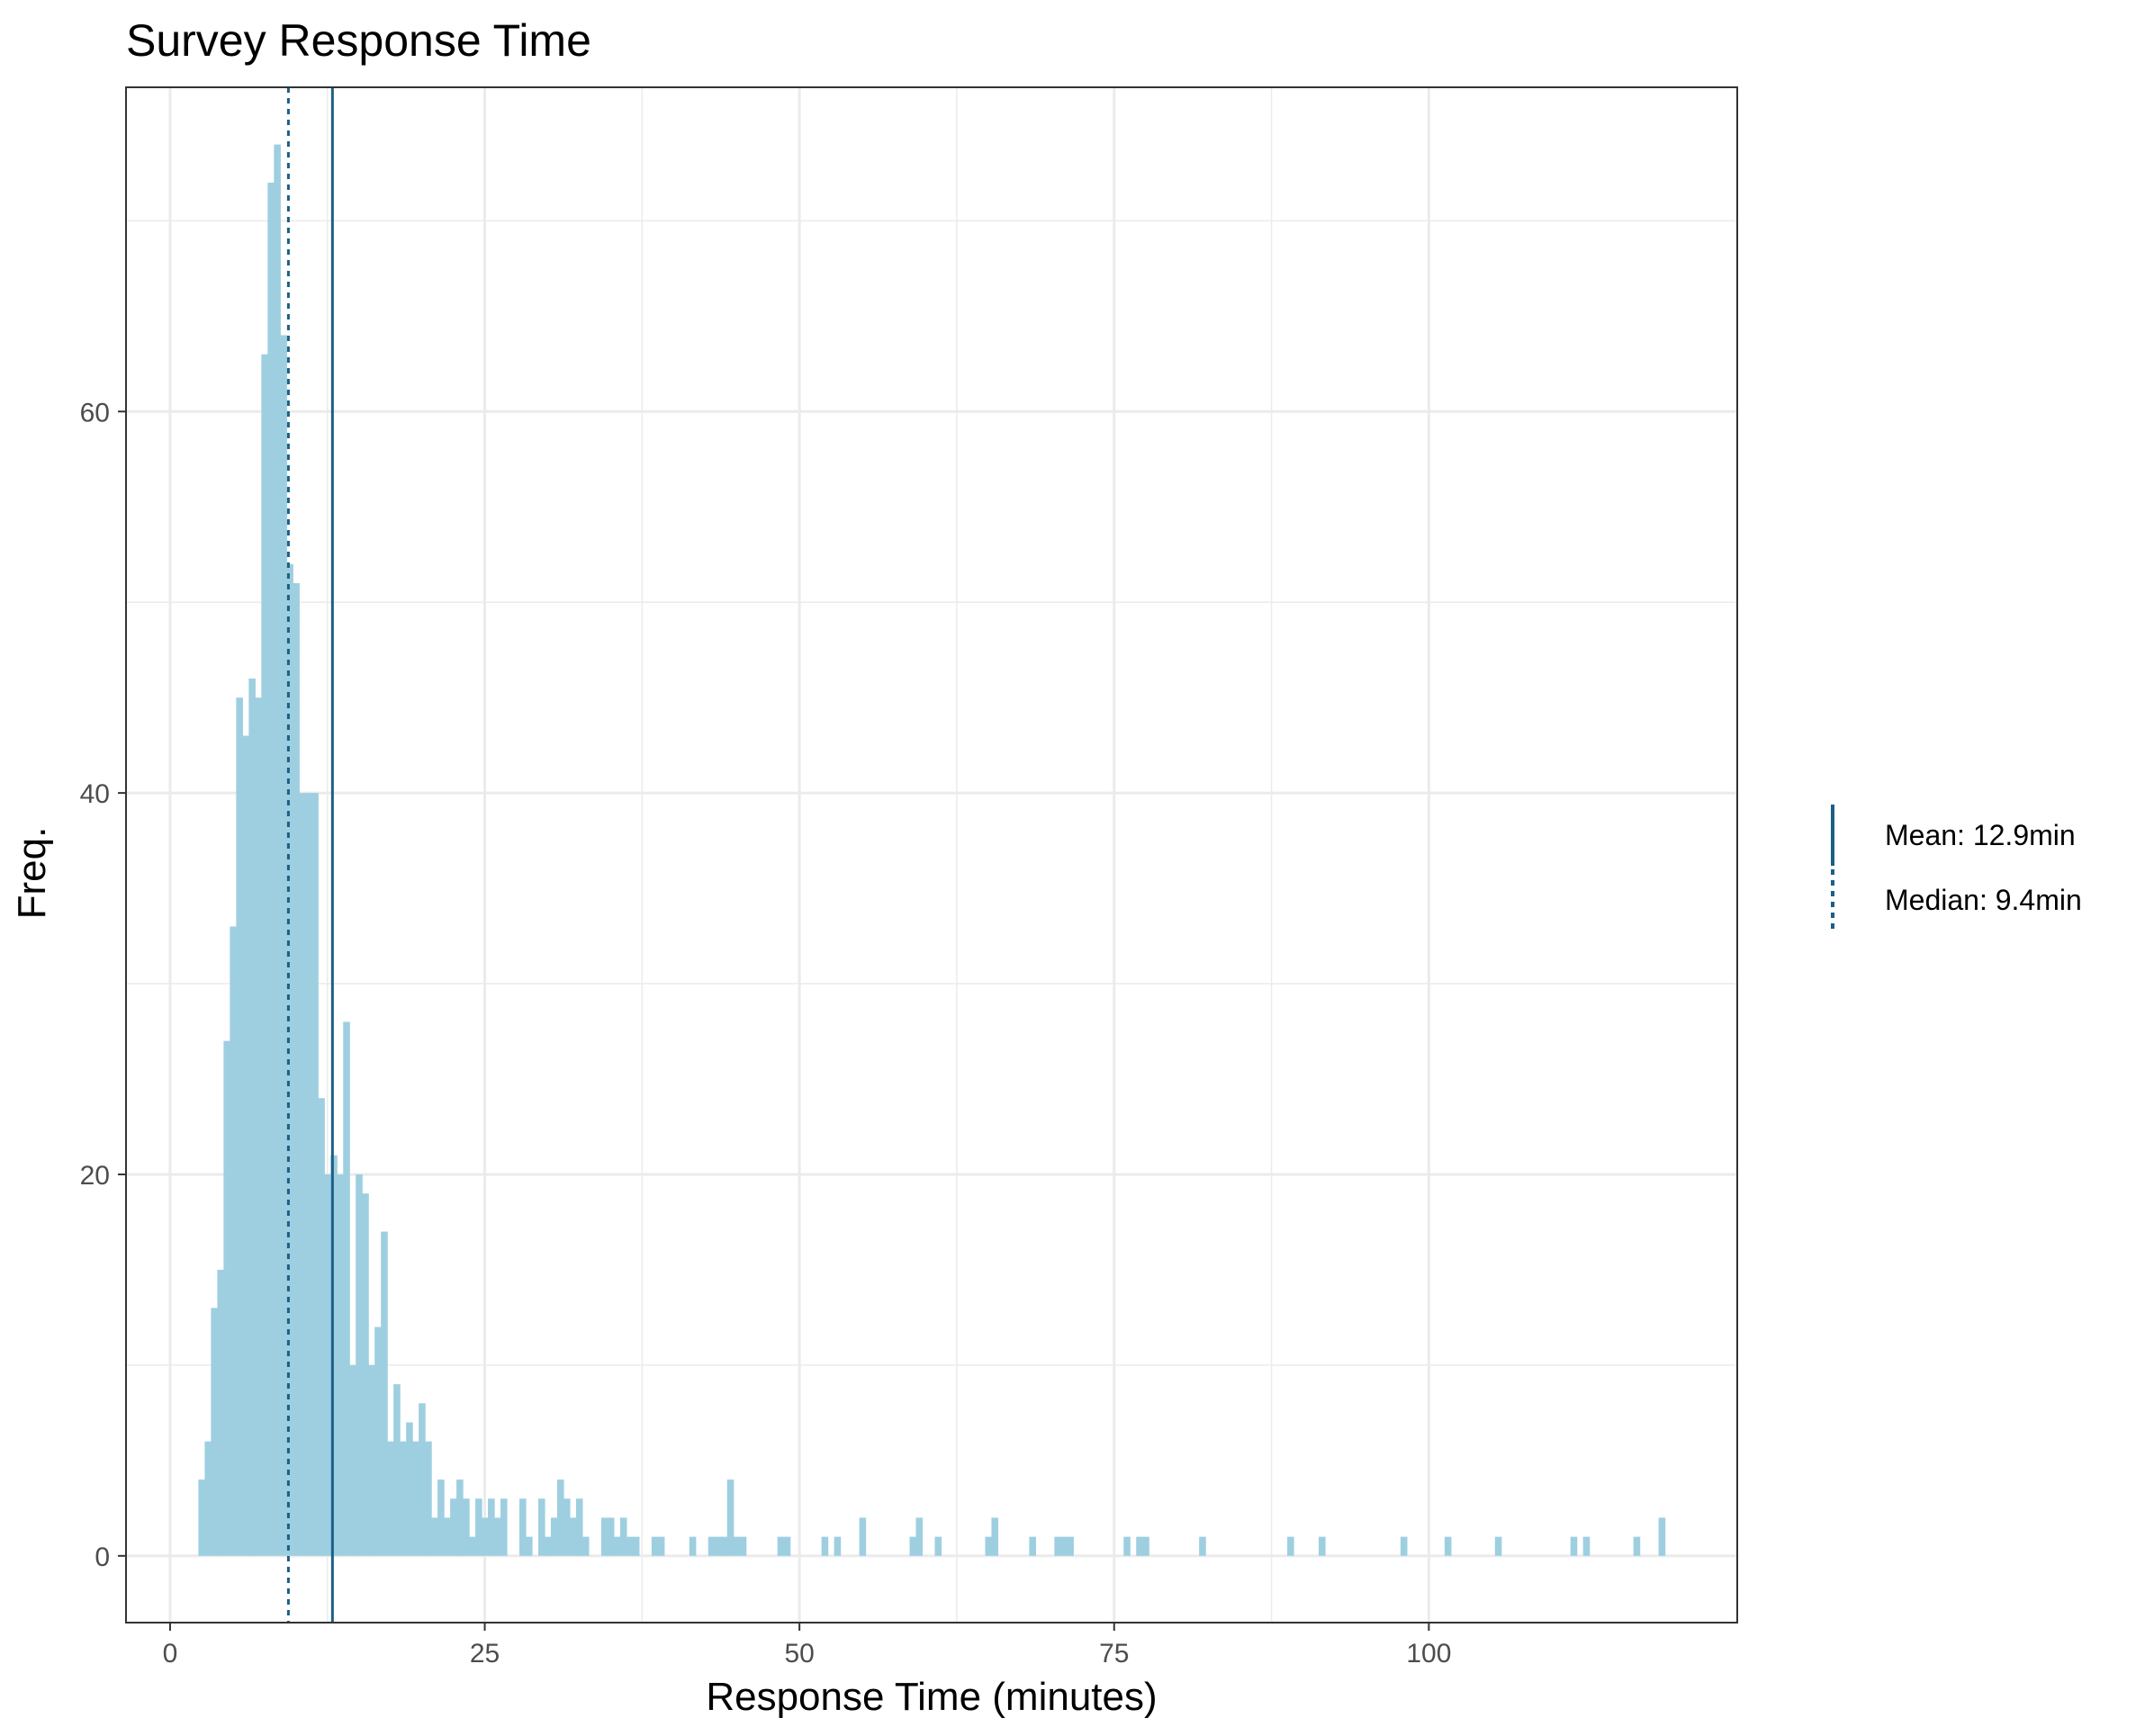 This screenshot has width=2145, height=1736. What do you see at coordinates (358, 40) in the screenshot?
I see `chart-title: Survey Response Time` at bounding box center [358, 40].